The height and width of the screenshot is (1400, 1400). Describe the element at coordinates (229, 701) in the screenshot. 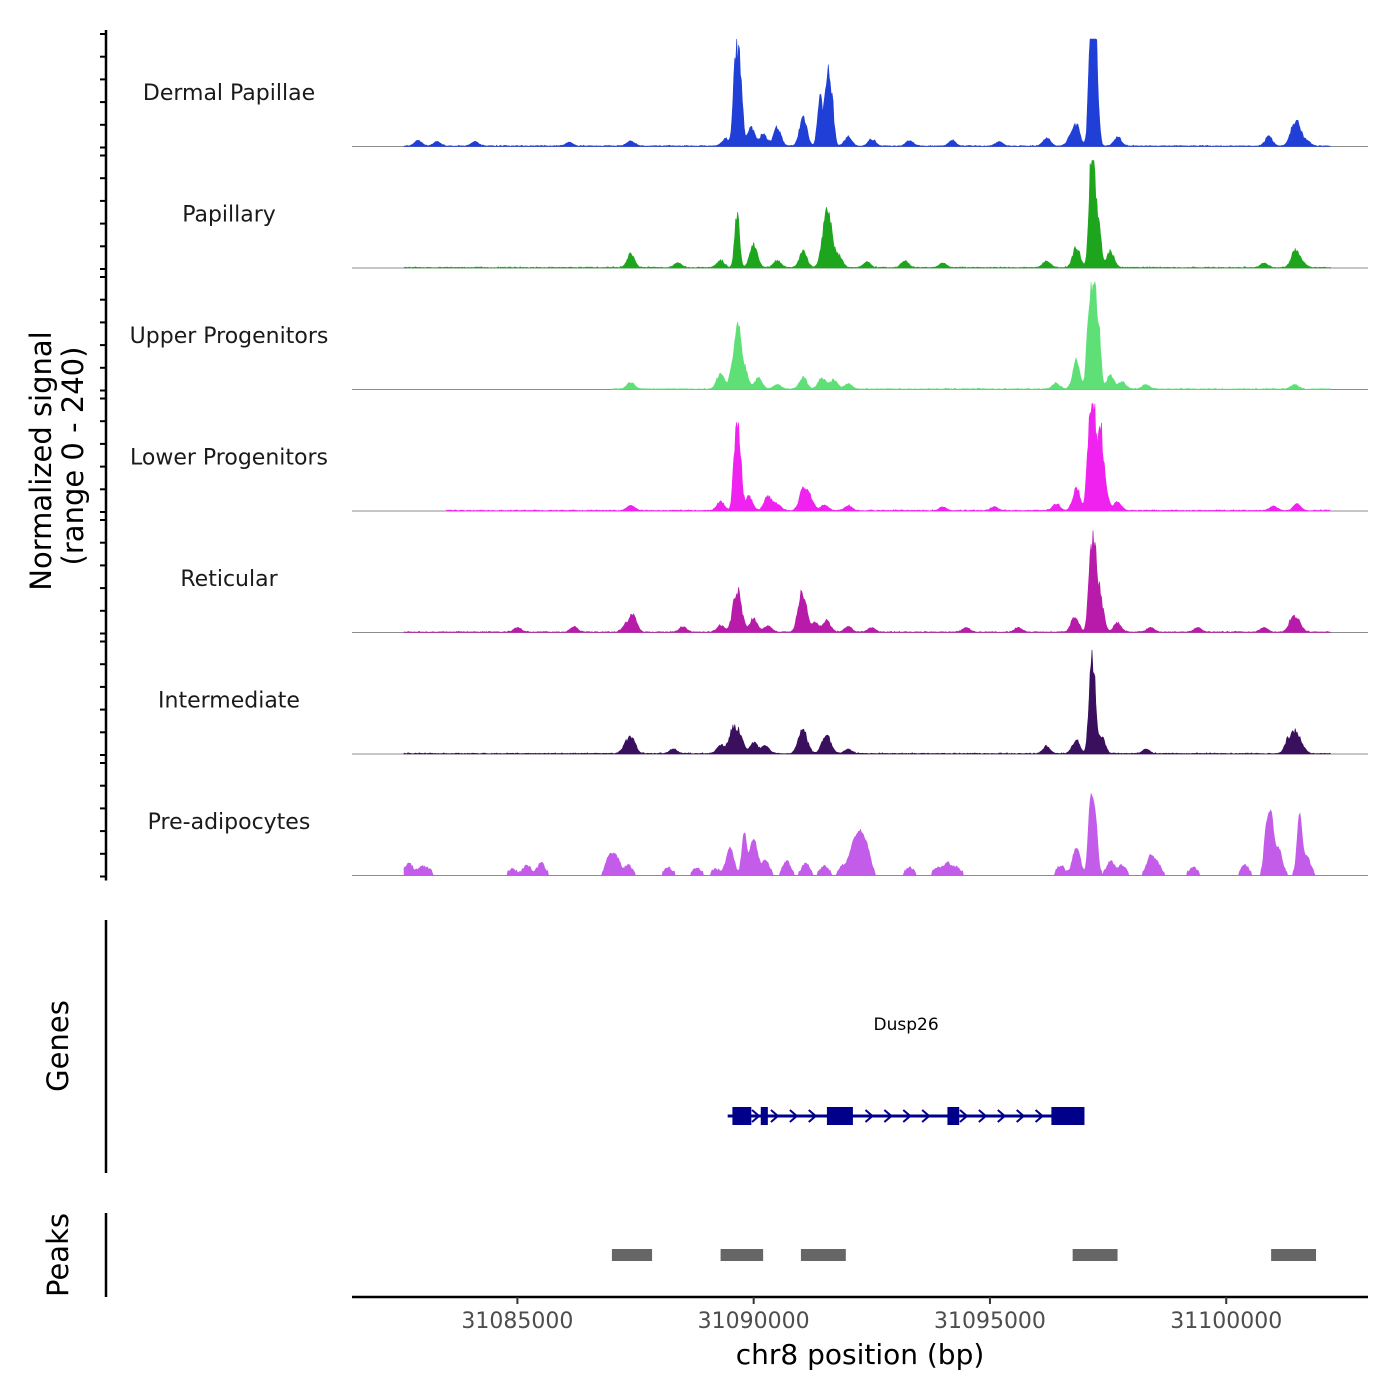

I see `track-label: Intermediate` at that location.